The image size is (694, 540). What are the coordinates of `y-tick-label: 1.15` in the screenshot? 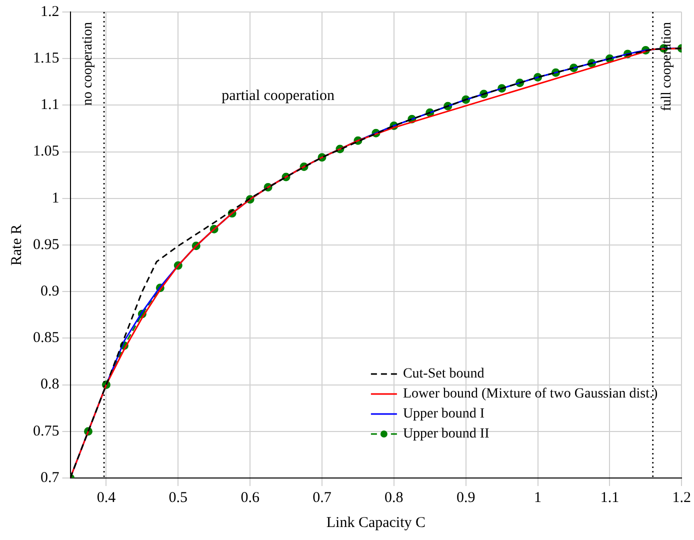 It's located at (46, 58).